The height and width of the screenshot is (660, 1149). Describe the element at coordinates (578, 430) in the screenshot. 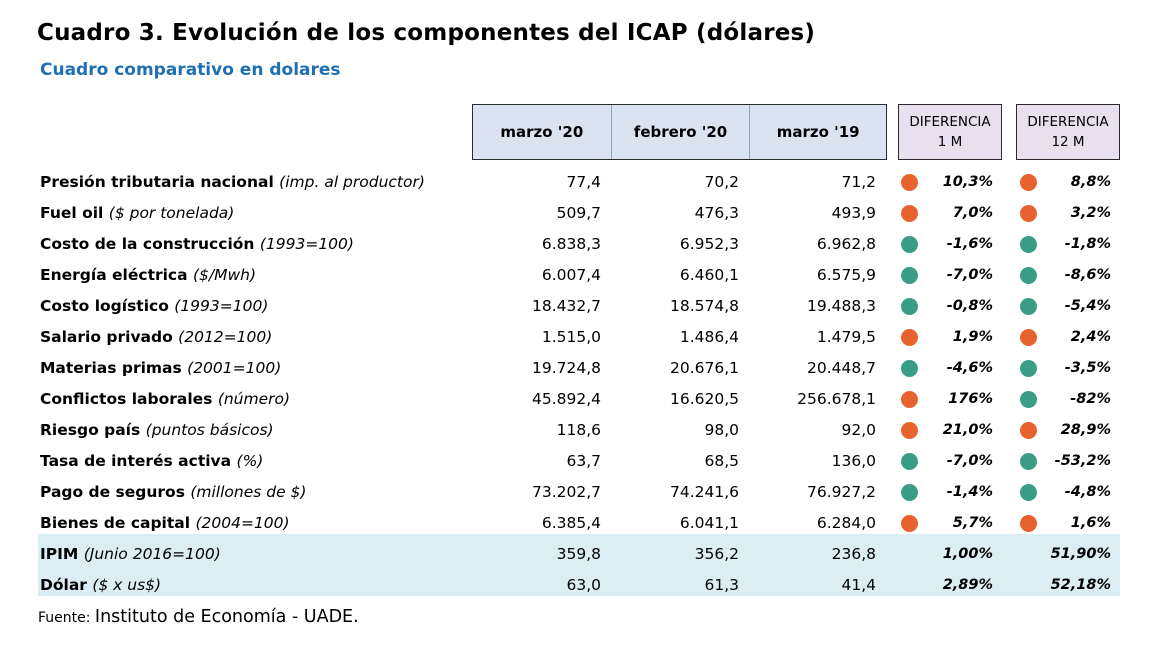

I see `value-marzo-20: 118,6` at that location.